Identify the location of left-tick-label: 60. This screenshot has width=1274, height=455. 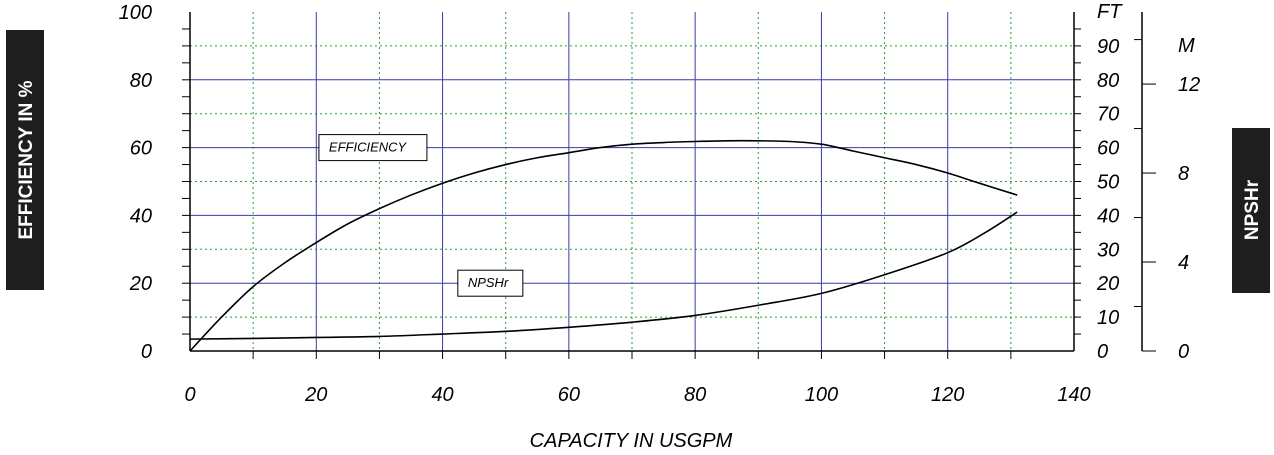
(141, 149).